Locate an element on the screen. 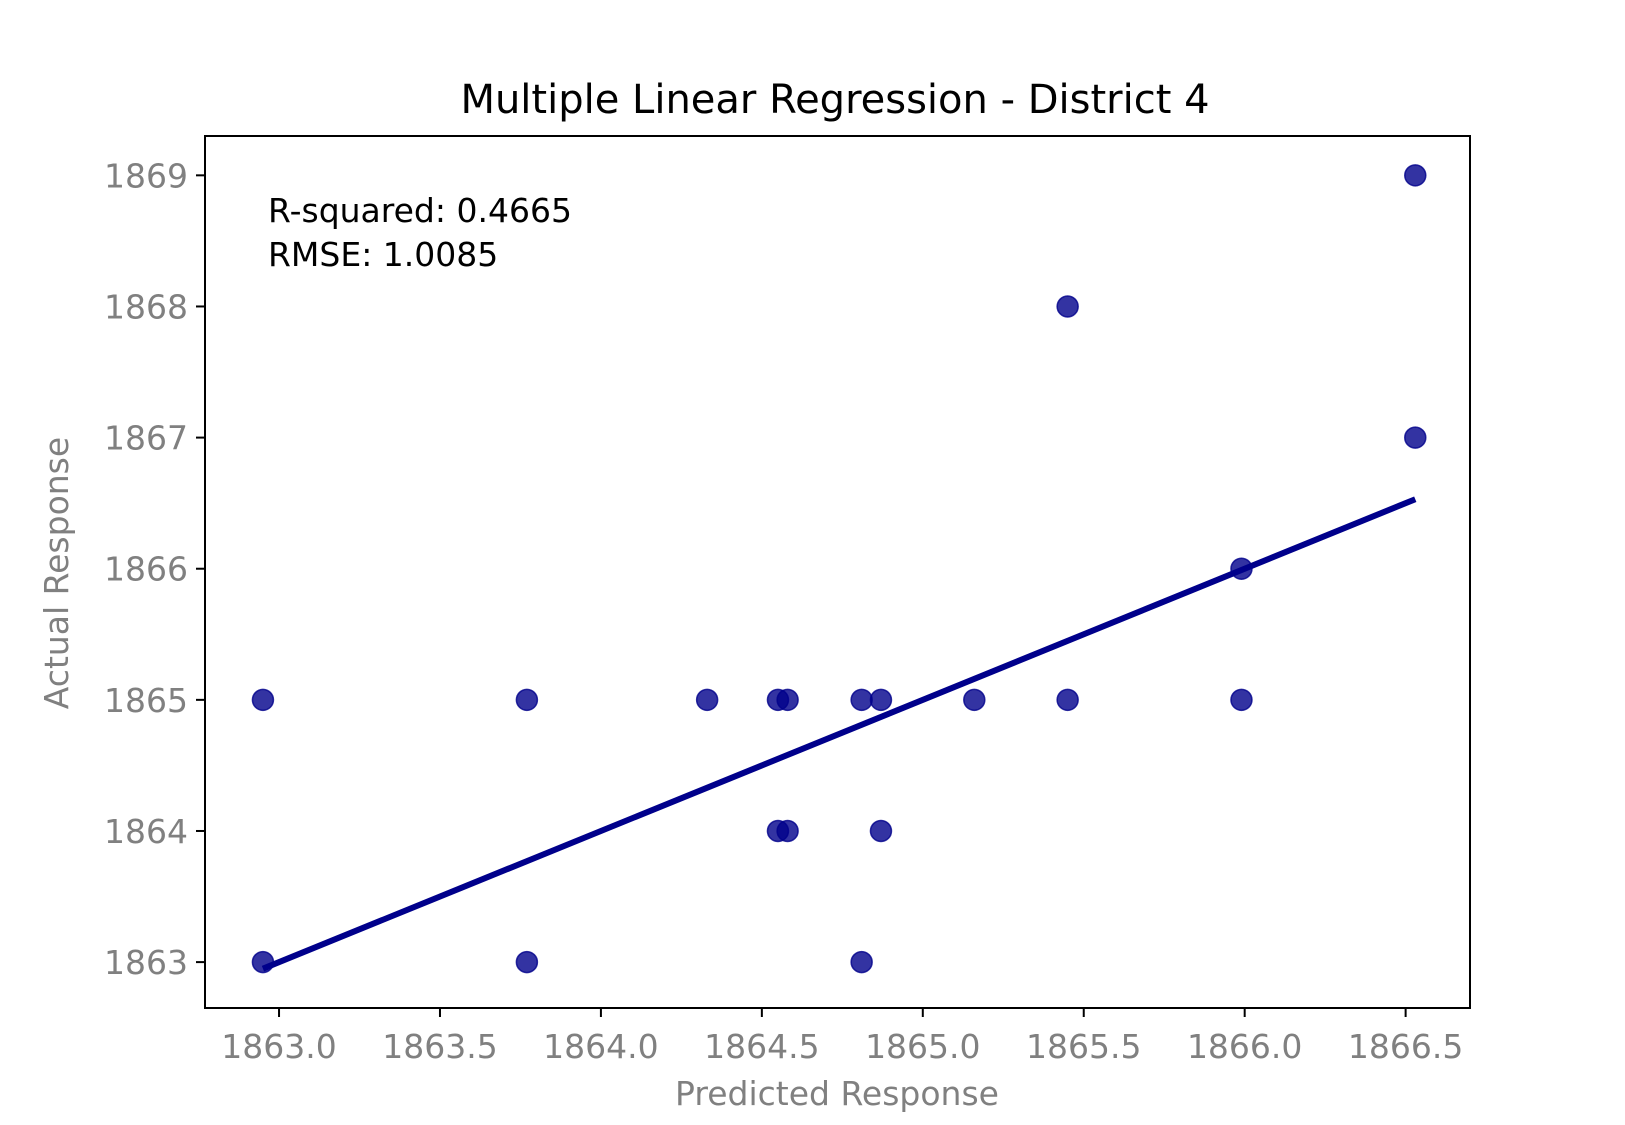  x-tick-label: 1863.0 is located at coordinates (278, 1046).